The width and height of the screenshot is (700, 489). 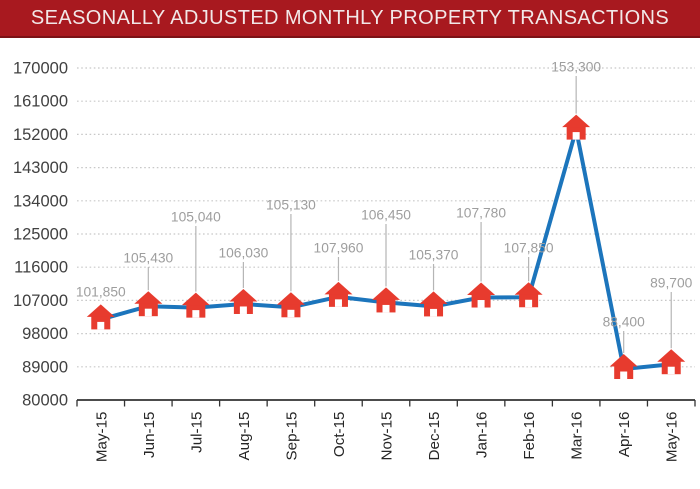 I want to click on x-axis-tick-label: May-15, so click(x=101, y=437).